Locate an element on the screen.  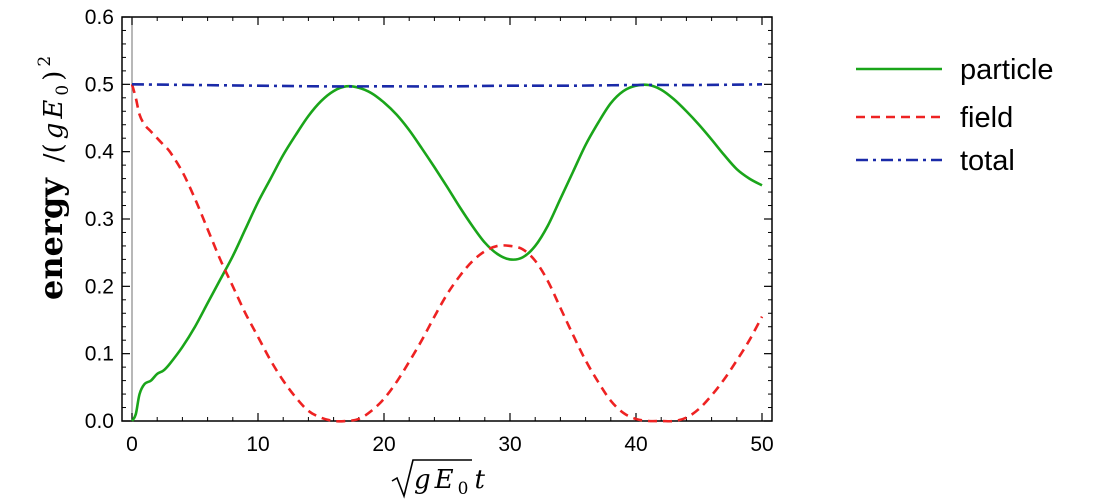
x-tick-label: 10 is located at coordinates (257, 444).